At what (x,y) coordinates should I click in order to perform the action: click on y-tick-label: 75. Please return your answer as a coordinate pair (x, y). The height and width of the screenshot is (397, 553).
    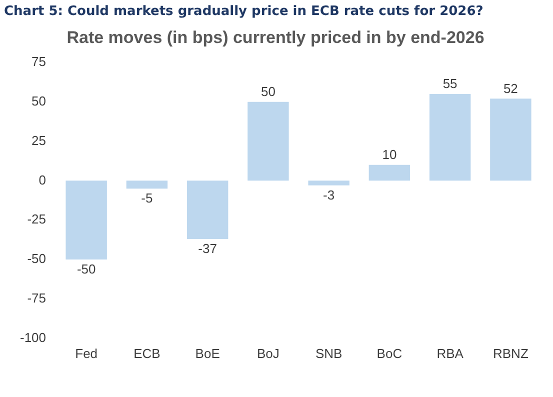
    Looking at the image, I should click on (39, 61).